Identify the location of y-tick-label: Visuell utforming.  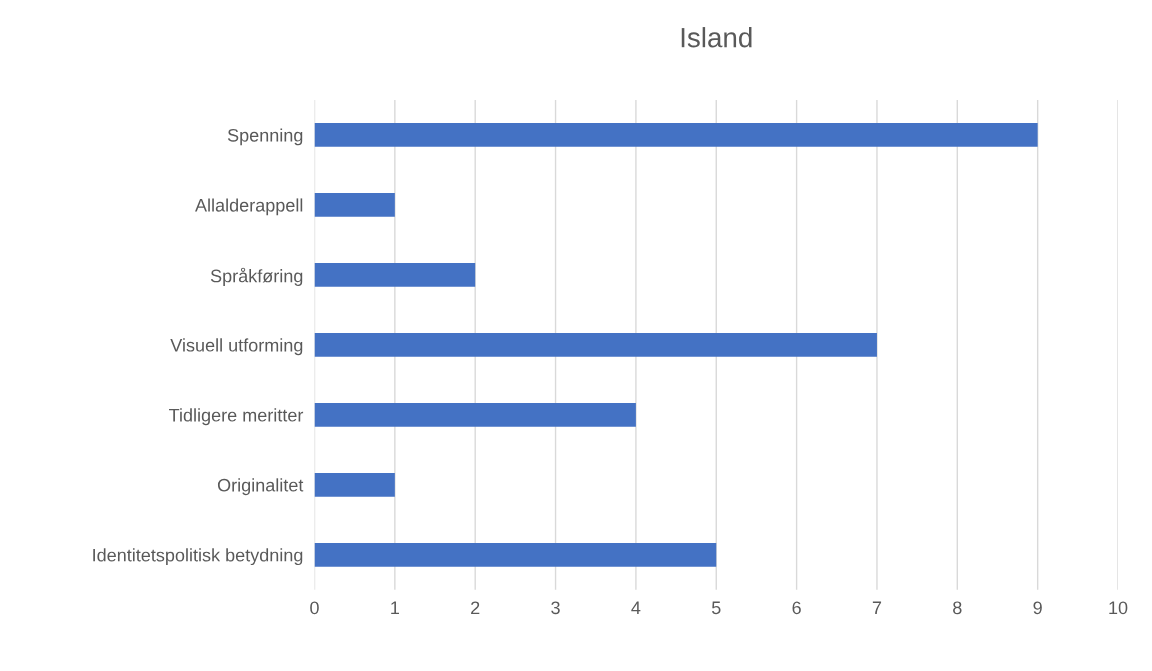
(236, 347).